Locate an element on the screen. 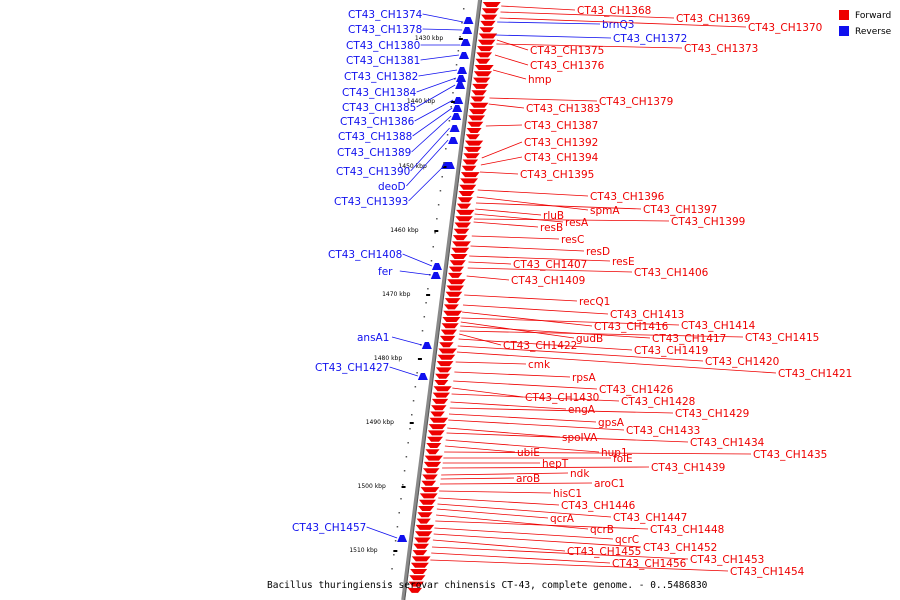 The width and height of the screenshot is (900, 600). reverse-gene-label: CT43_CH1427 is located at coordinates (352, 368).